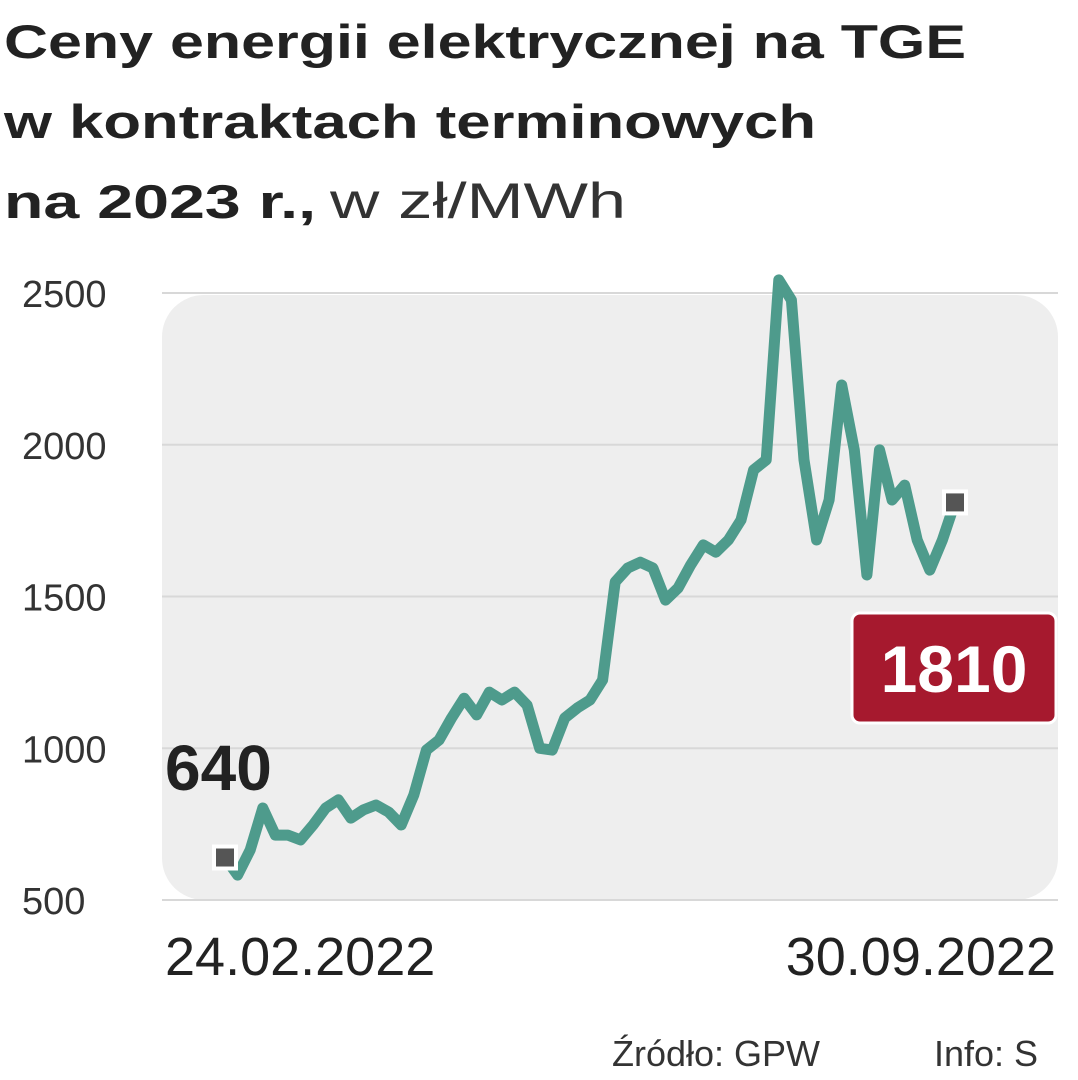  What do you see at coordinates (64, 599) in the screenshot?
I see `y-tick-label: 1500` at bounding box center [64, 599].